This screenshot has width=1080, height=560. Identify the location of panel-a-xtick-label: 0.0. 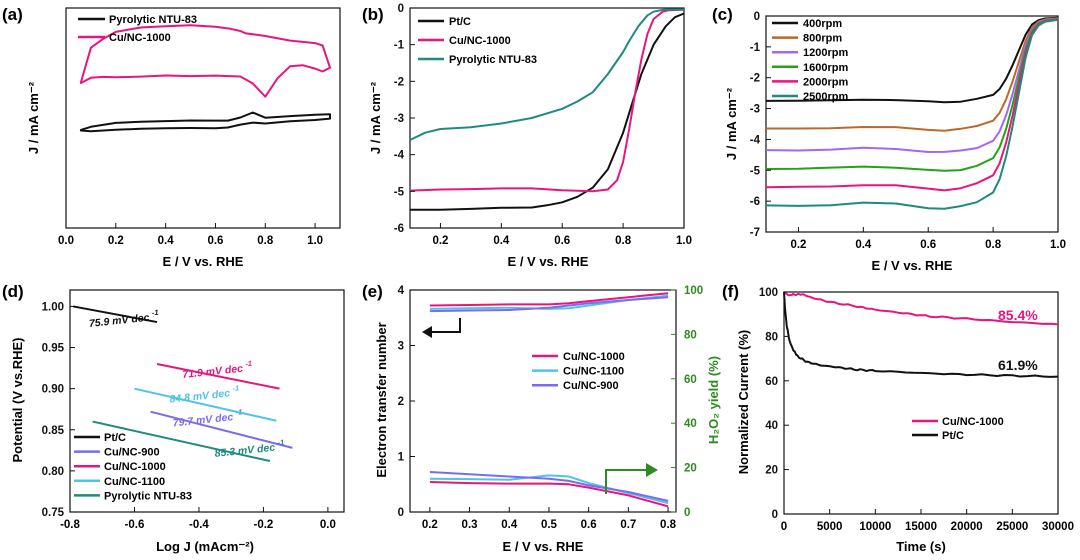
(66, 241).